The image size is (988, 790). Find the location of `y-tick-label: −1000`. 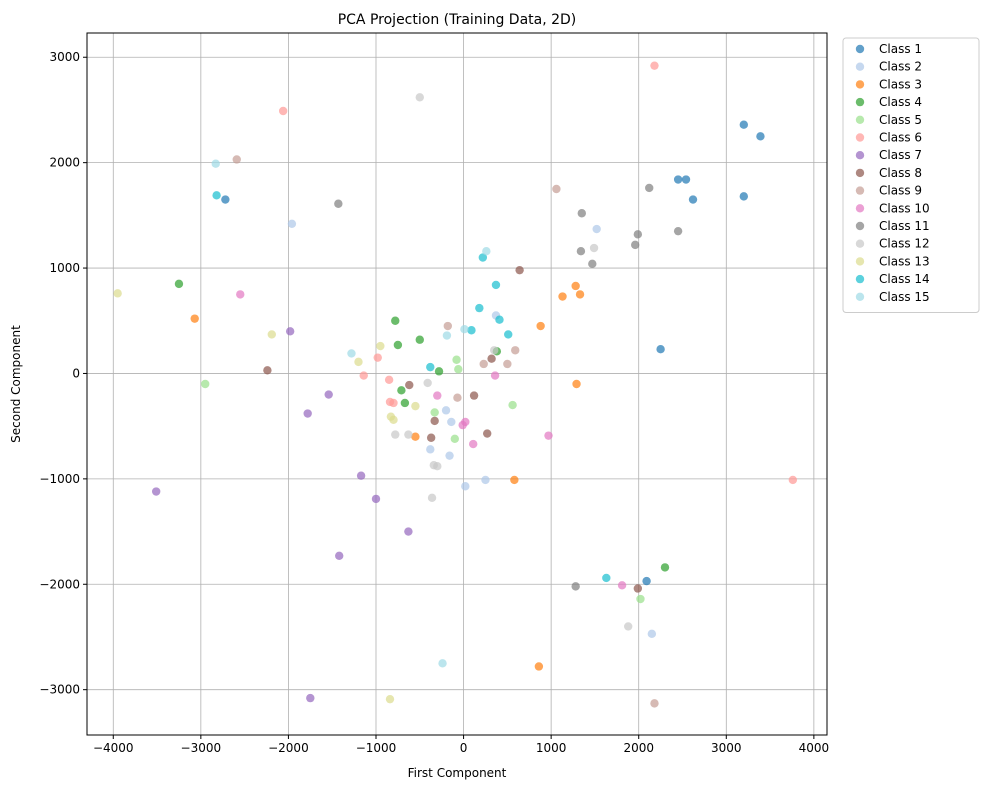

y-tick-label: −1000 is located at coordinates (59, 479).